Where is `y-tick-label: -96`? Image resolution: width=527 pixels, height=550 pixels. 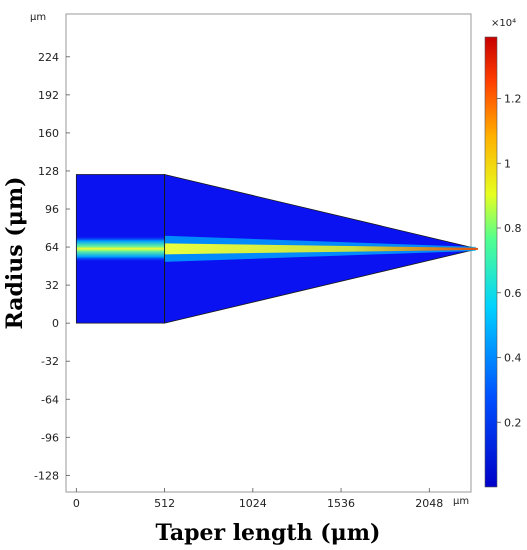
y-tick-label: -96 is located at coordinates (50, 437).